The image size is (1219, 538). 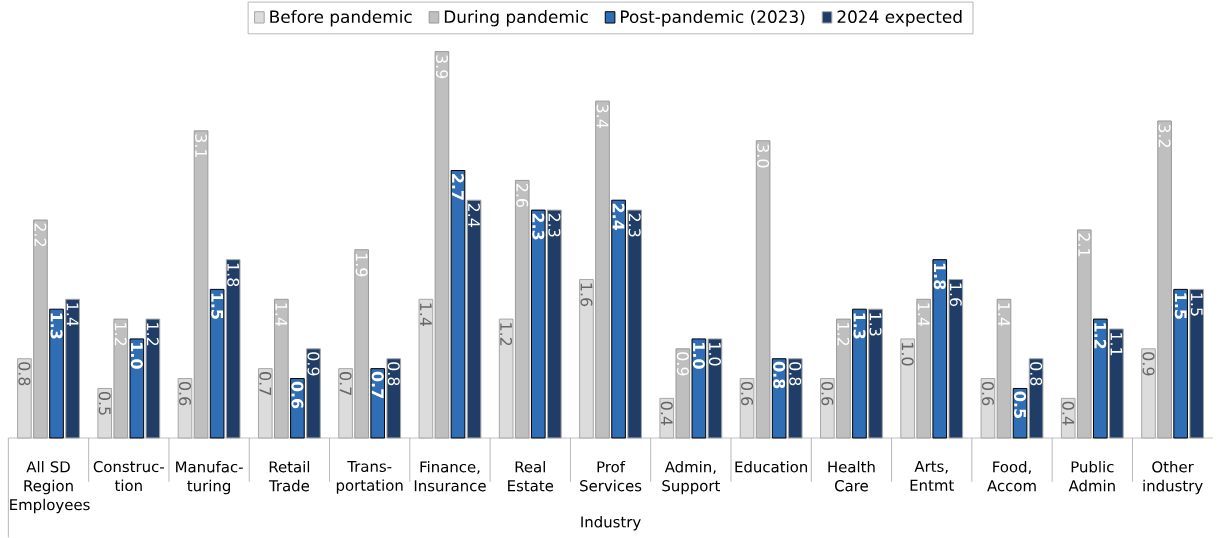 What do you see at coordinates (522, 196) in the screenshot?
I see `data-label: 2.6` at bounding box center [522, 196].